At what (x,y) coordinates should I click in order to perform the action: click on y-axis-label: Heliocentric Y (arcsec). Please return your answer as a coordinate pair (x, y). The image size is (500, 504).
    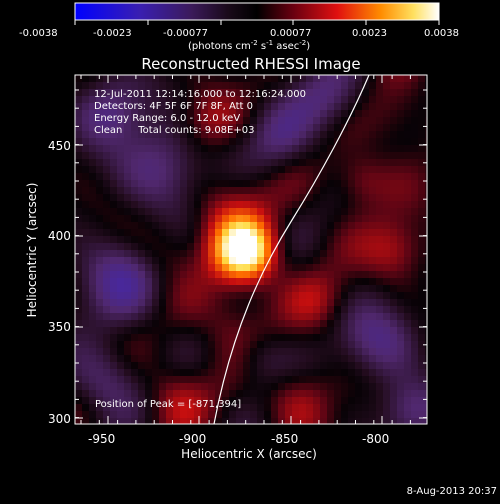
    Looking at the image, I should click on (32, 250).